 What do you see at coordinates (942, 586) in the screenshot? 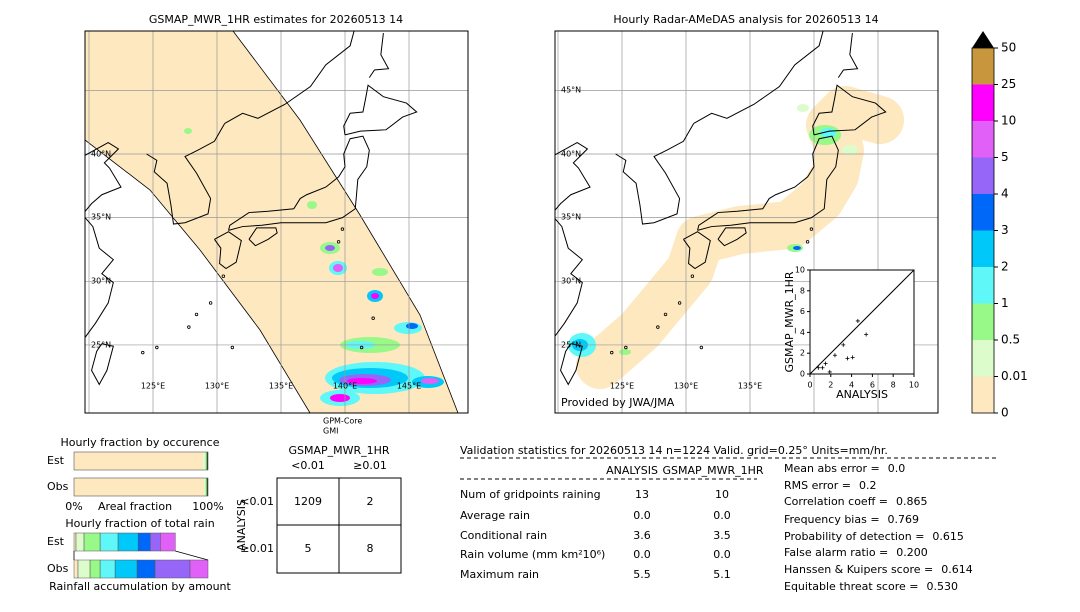
I see `score-value: 0.530` at bounding box center [942, 586].